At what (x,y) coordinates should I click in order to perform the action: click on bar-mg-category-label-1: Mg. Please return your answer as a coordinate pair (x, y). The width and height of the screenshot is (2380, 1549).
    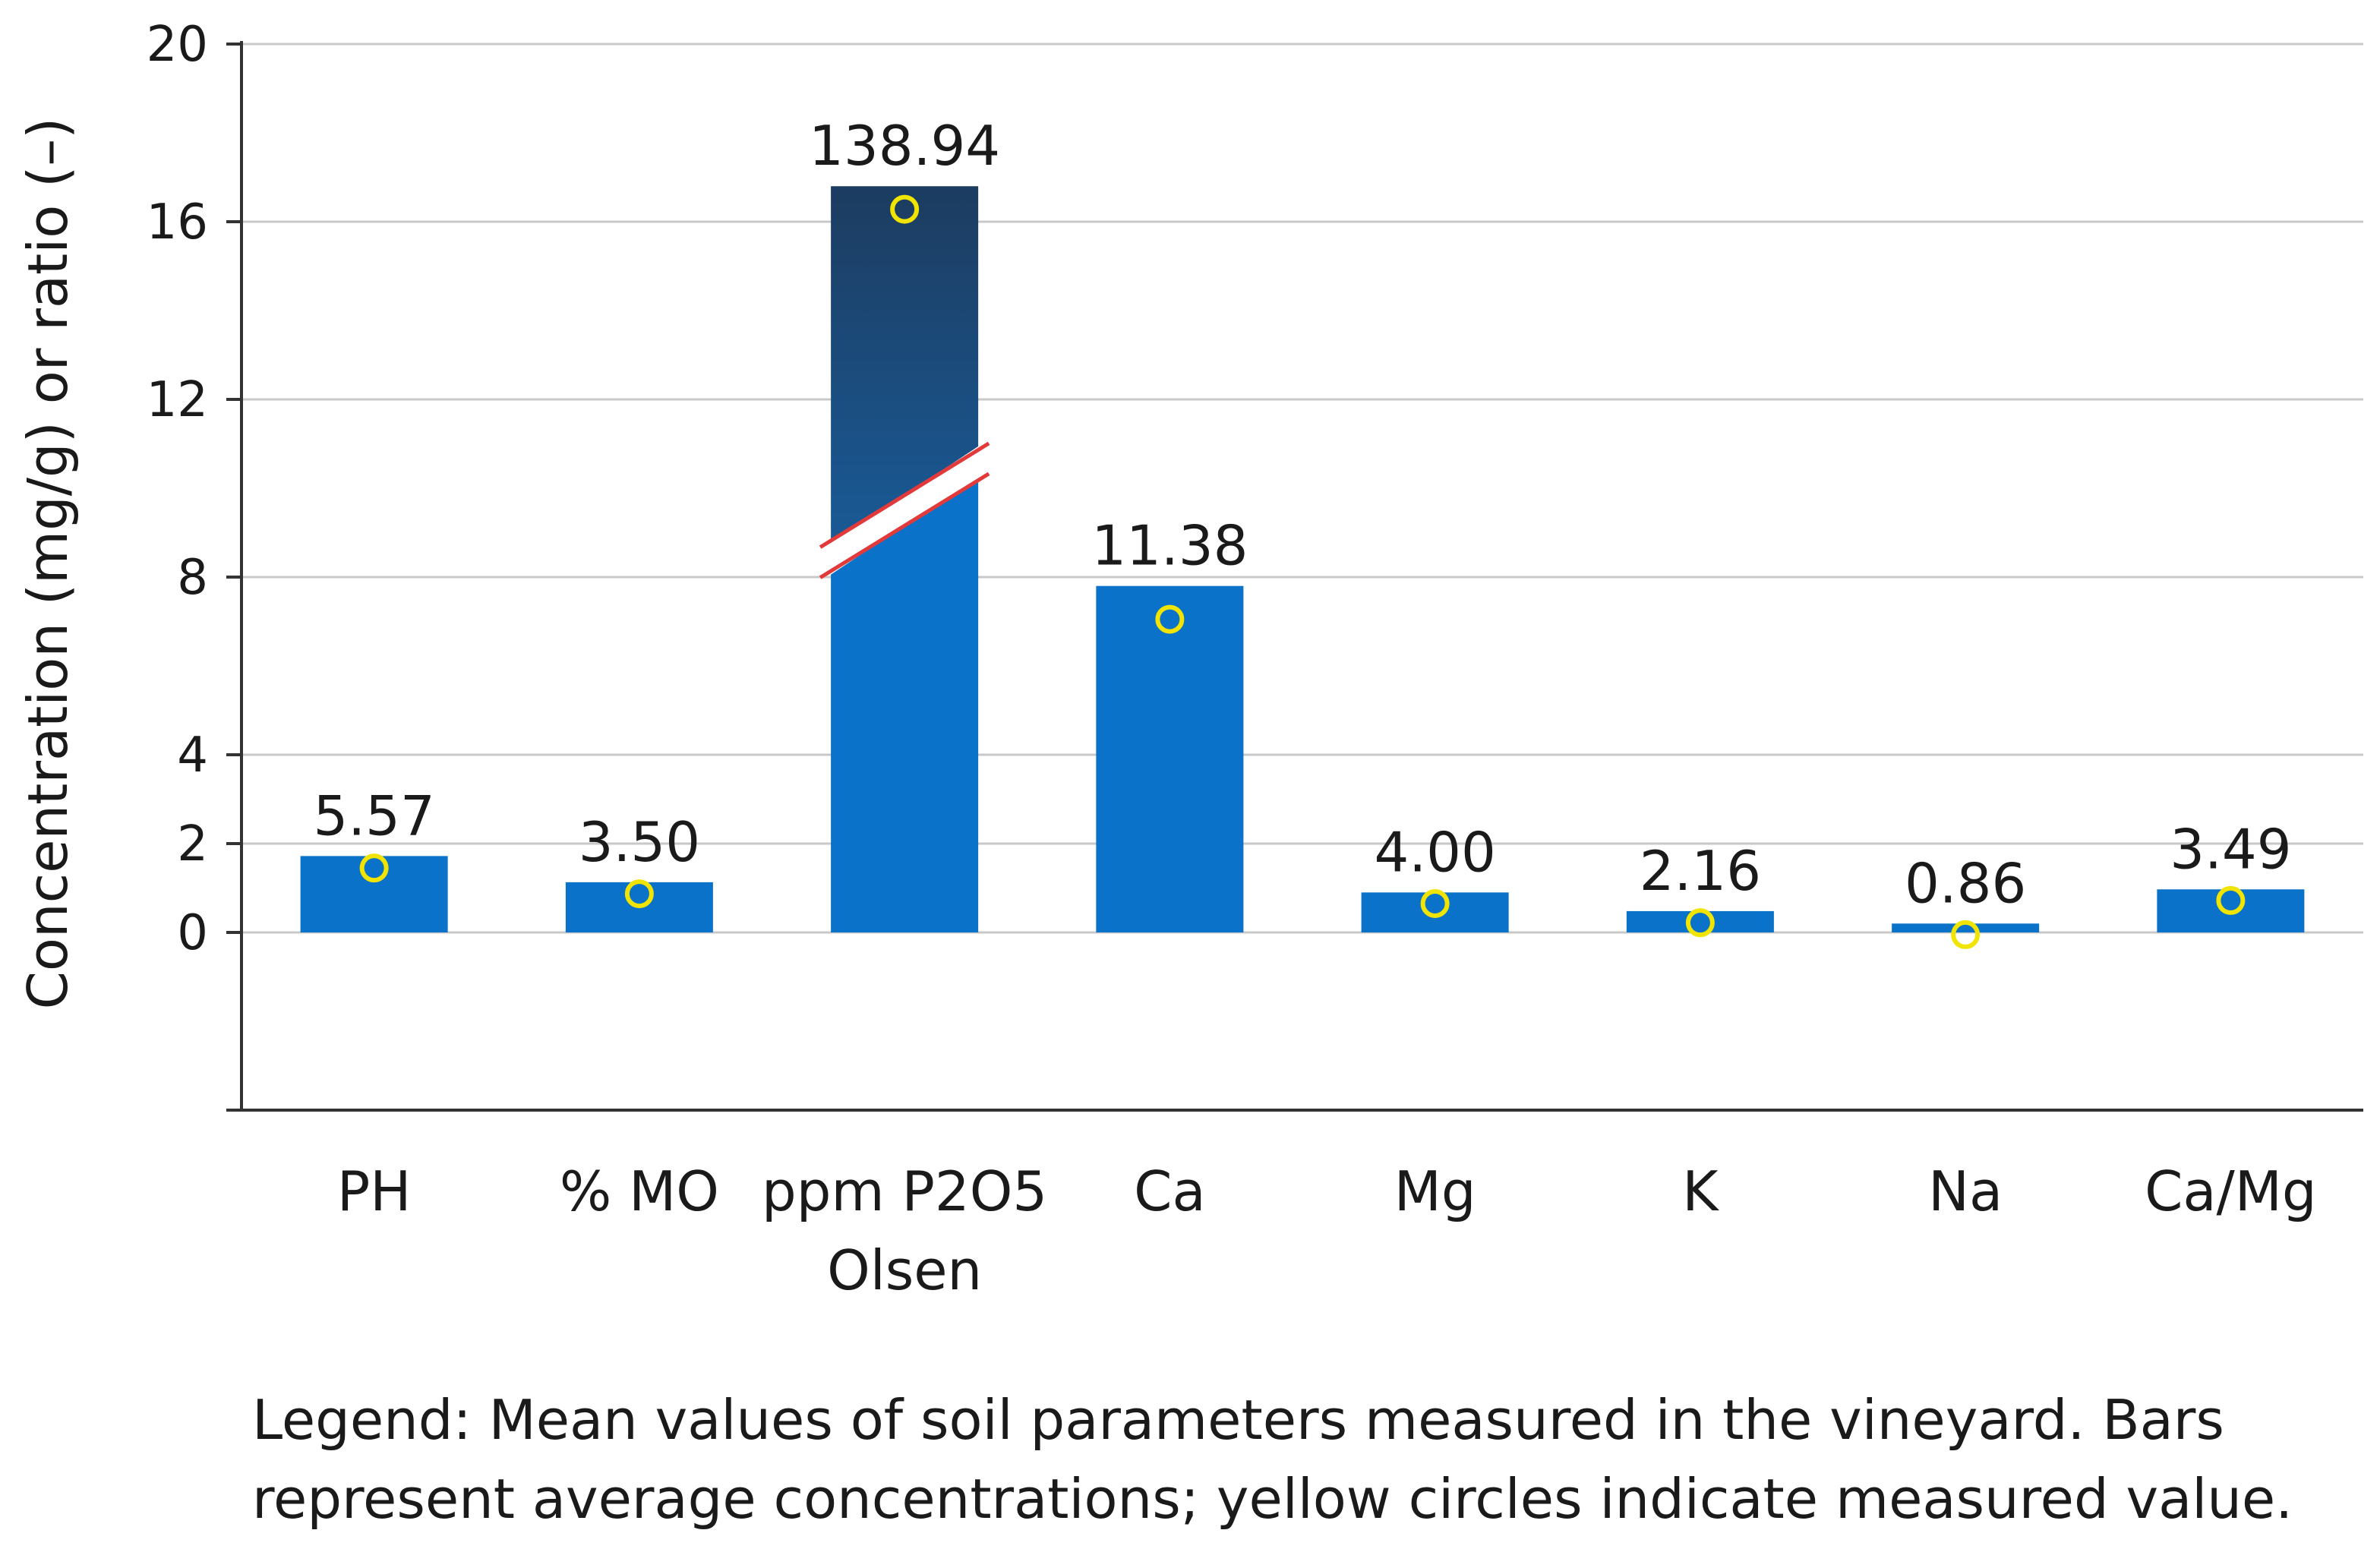
    Looking at the image, I should click on (1435, 1191).